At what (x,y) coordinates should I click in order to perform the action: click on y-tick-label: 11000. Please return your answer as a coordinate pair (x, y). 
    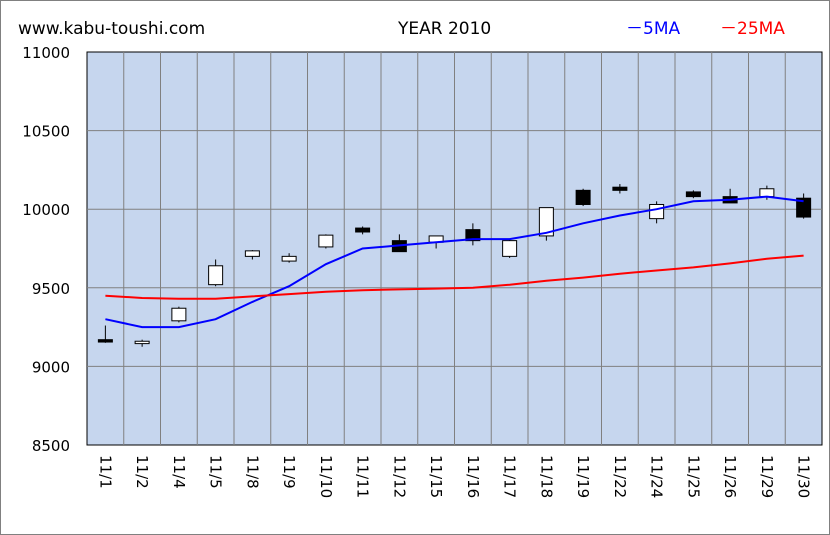
    Looking at the image, I should click on (46, 53).